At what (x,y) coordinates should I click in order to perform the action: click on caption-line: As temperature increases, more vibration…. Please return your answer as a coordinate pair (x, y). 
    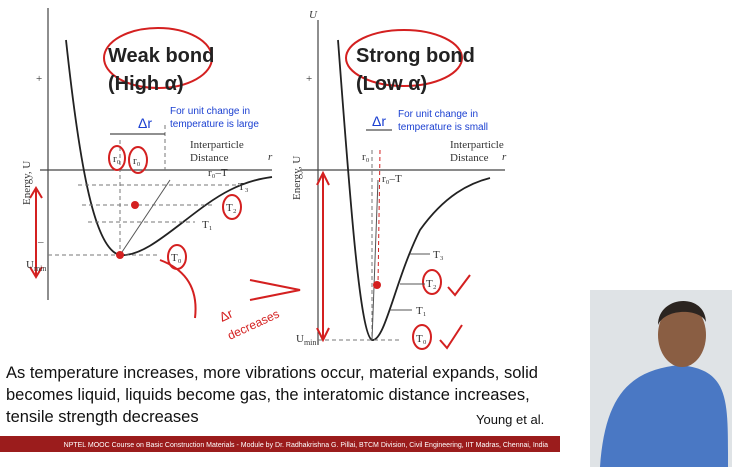
    Looking at the image, I should click on (272, 373).